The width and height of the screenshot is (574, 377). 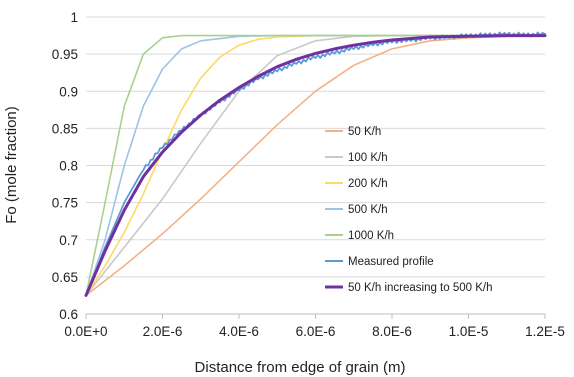 What do you see at coordinates (65, 128) in the screenshot?
I see `y-tick-label: 0.85` at bounding box center [65, 128].